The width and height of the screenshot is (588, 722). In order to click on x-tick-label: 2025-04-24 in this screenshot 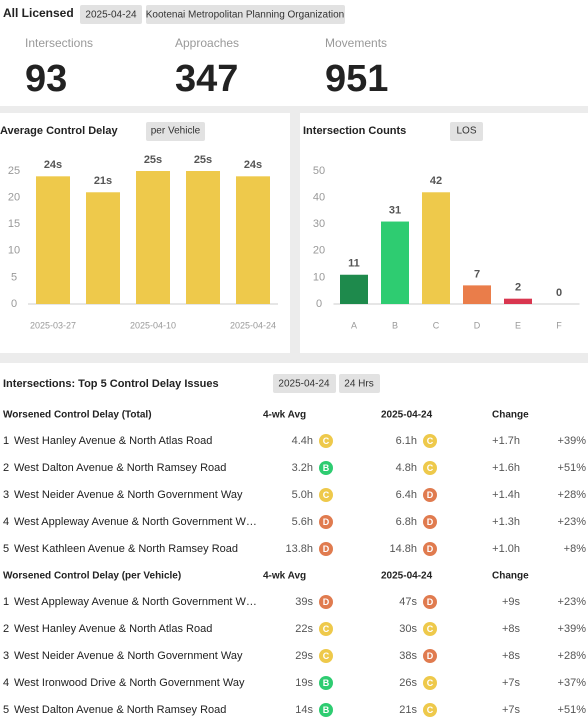, I will do `click(253, 325)`.